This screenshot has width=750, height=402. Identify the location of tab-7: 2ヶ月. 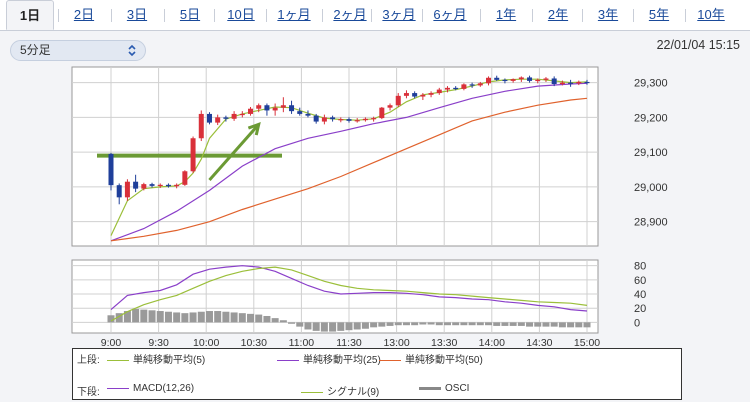
(350, 14).